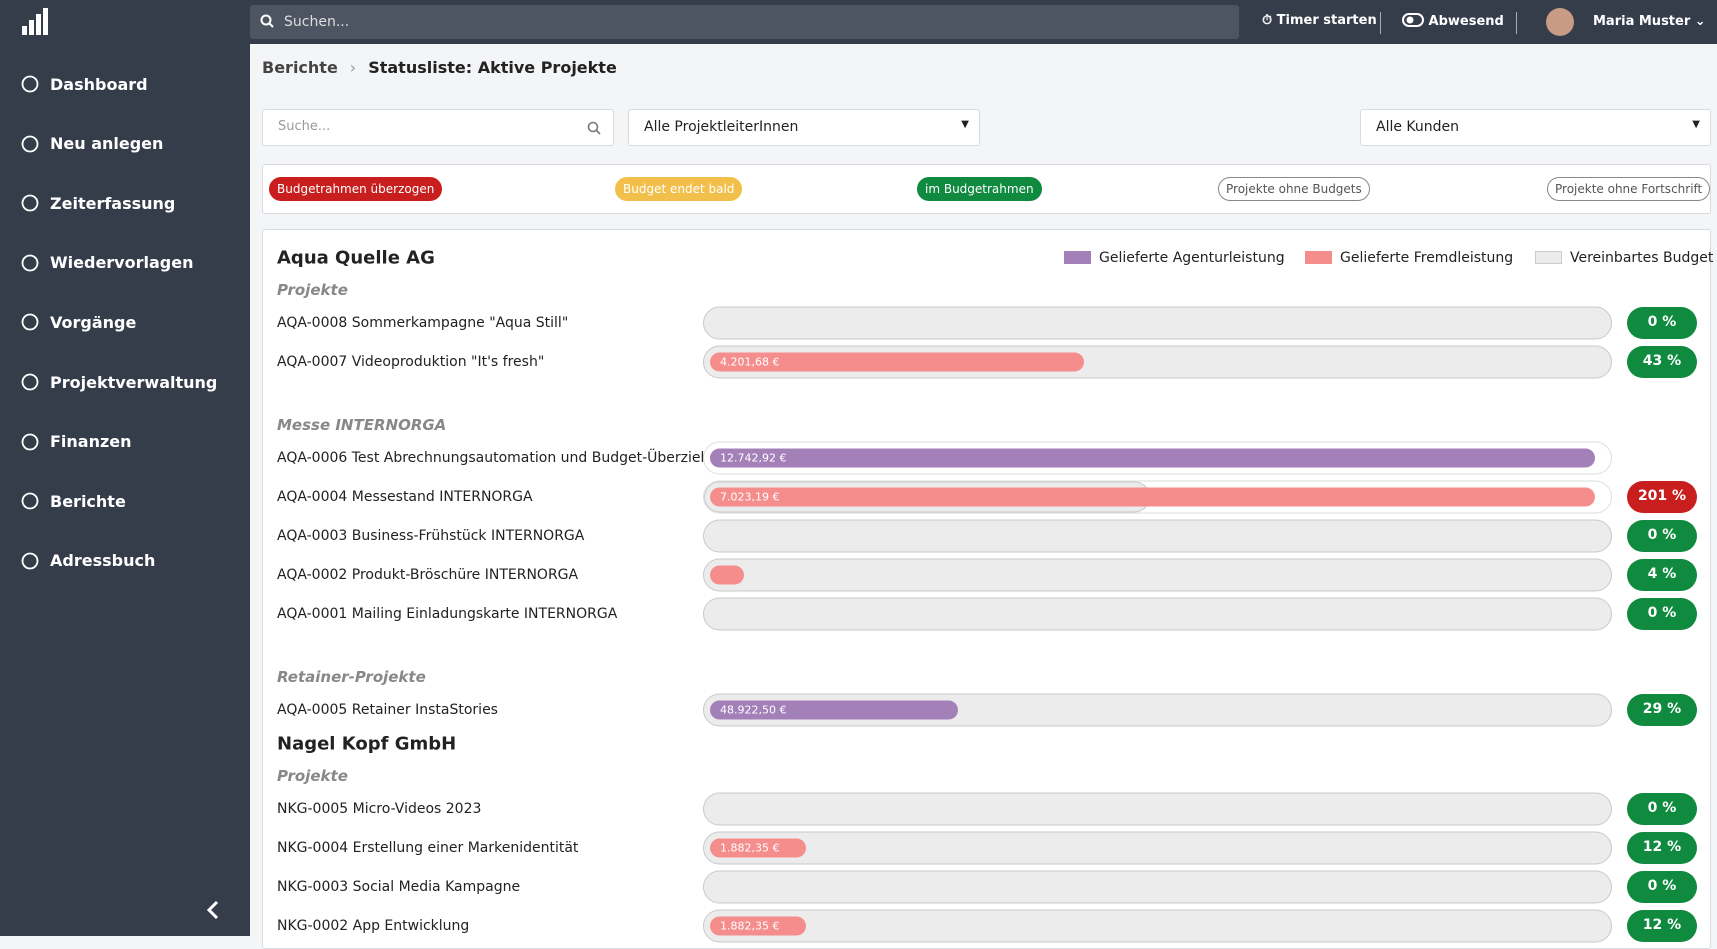 The height and width of the screenshot is (949, 1717). I want to click on project-name: AQA-0002 Produkt-Bröschüre INTERNORGA, so click(428, 575).